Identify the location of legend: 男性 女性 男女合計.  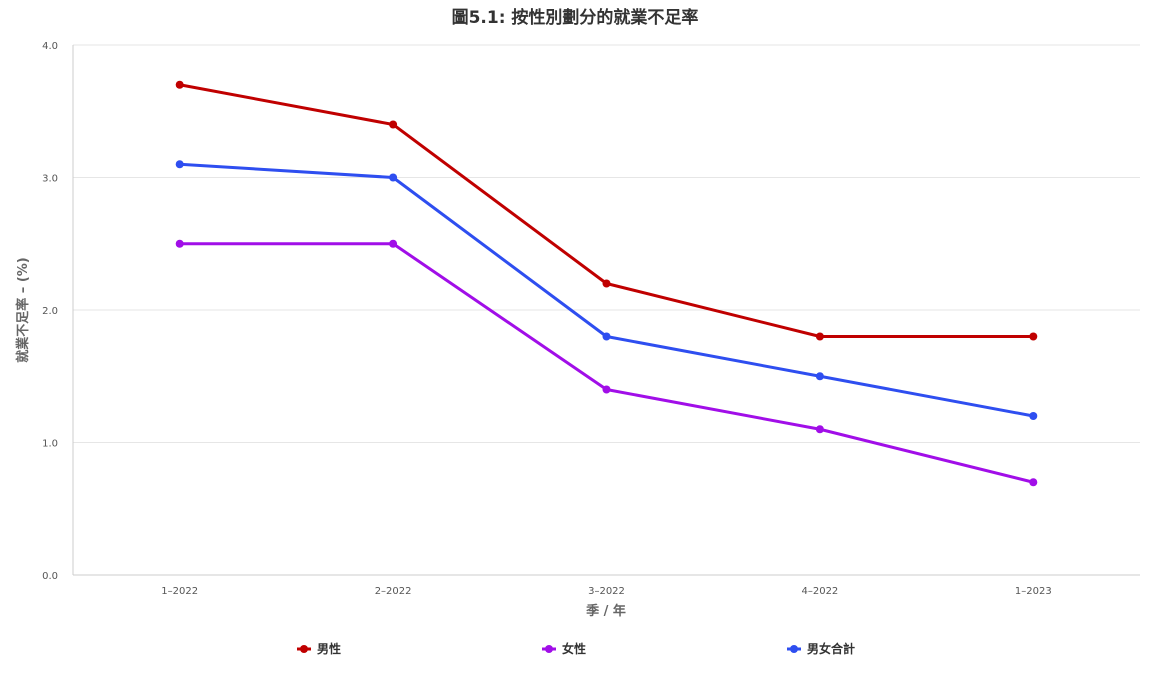
(576, 648).